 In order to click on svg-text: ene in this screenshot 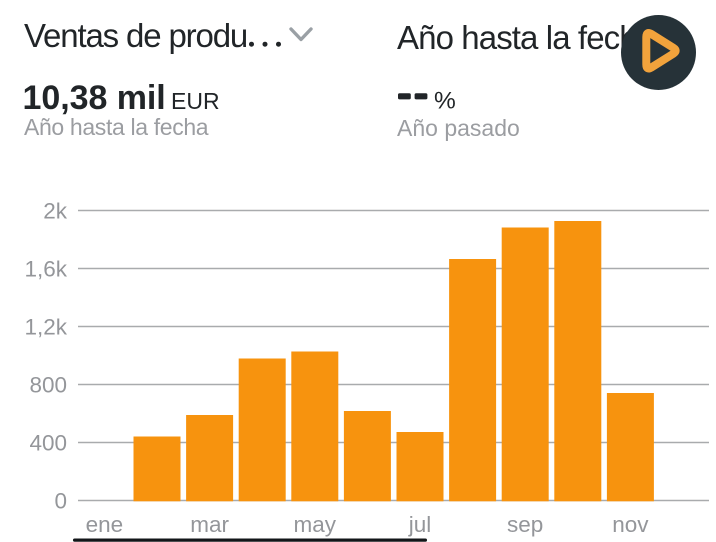, I will do `click(105, 524)`.